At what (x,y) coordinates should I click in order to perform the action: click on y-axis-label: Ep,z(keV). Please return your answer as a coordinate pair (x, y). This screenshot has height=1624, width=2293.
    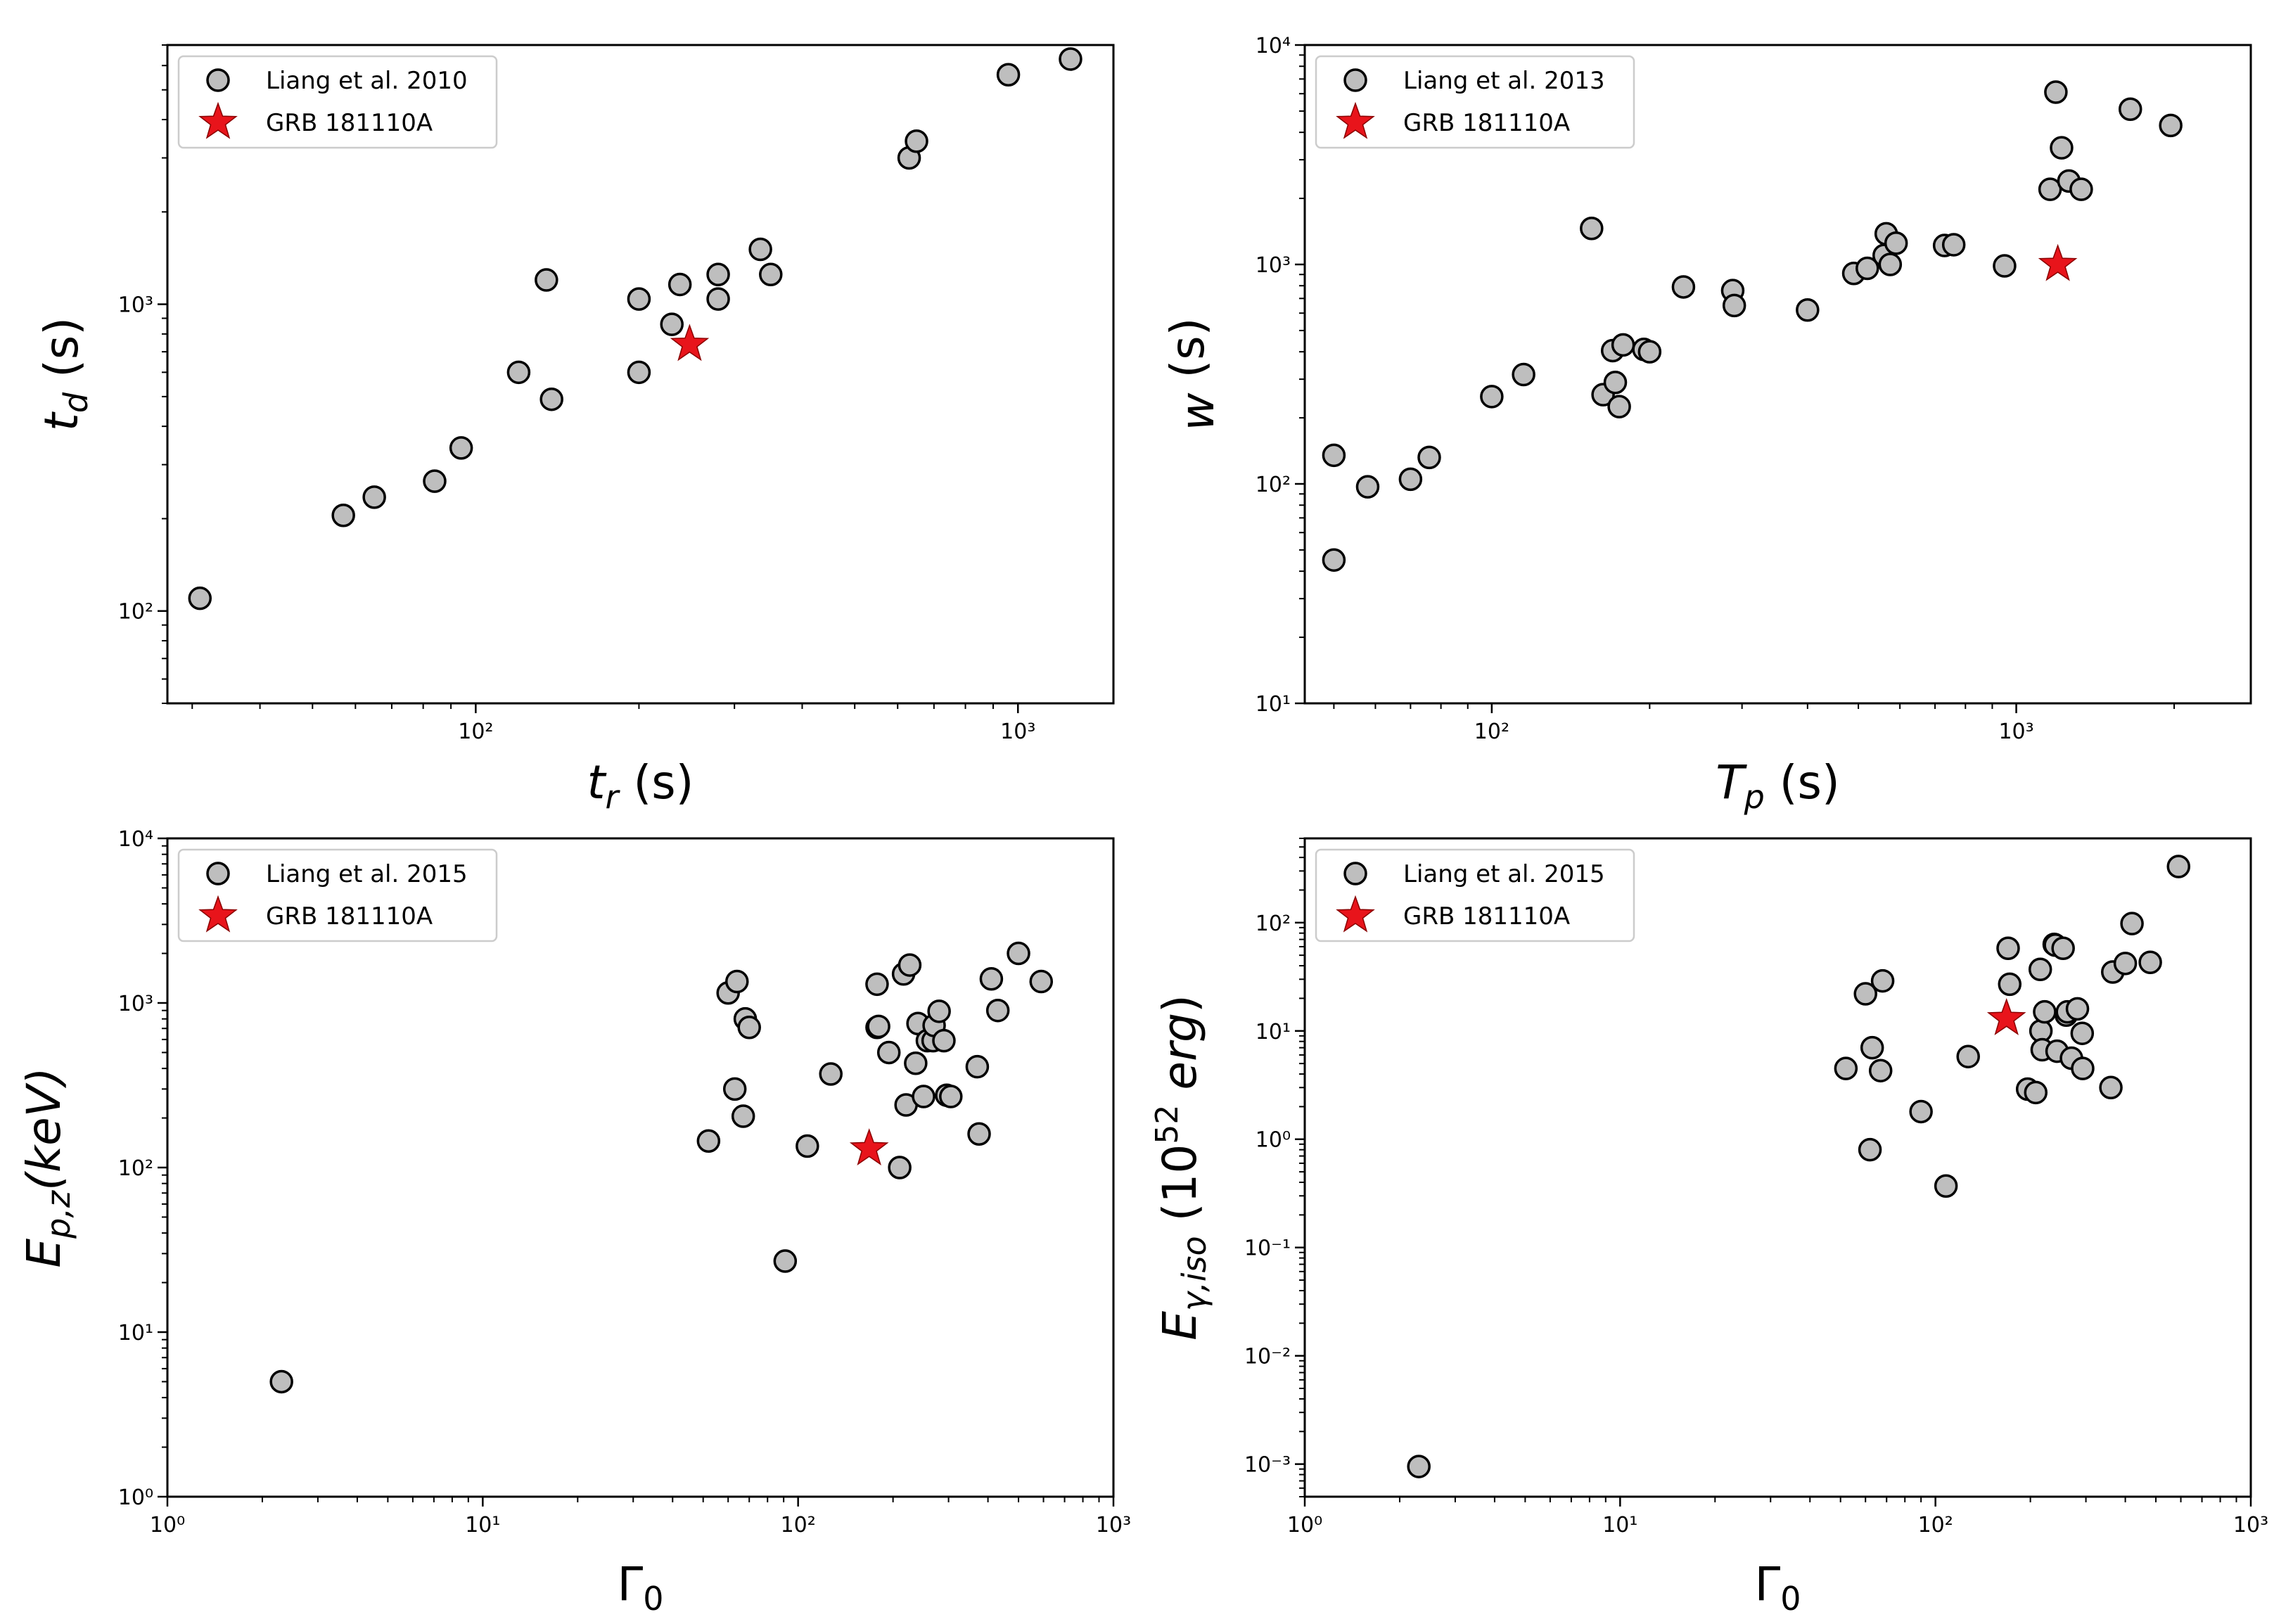
    Looking at the image, I should click on (47, 1167).